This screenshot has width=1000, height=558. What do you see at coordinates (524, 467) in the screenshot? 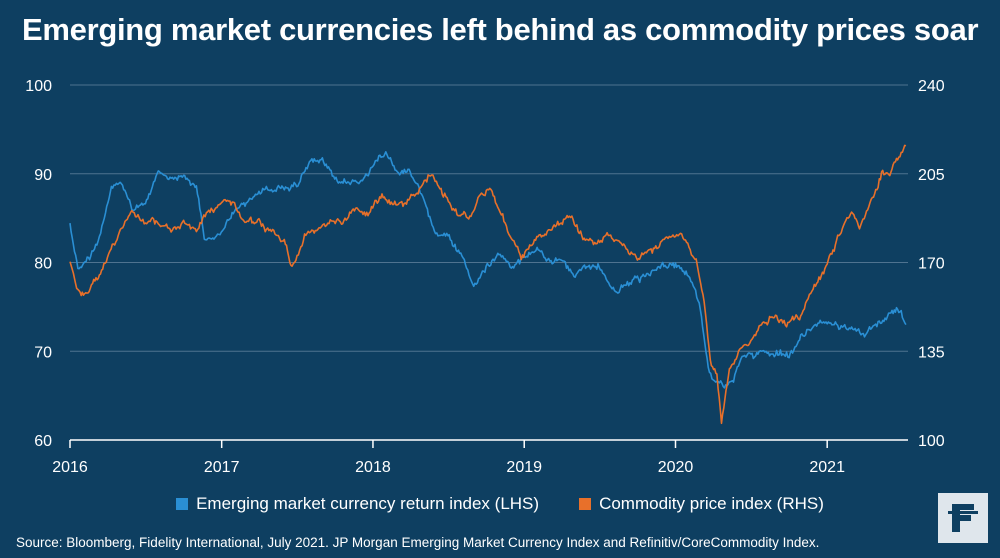
I see `x-tick-label: 2019` at bounding box center [524, 467].